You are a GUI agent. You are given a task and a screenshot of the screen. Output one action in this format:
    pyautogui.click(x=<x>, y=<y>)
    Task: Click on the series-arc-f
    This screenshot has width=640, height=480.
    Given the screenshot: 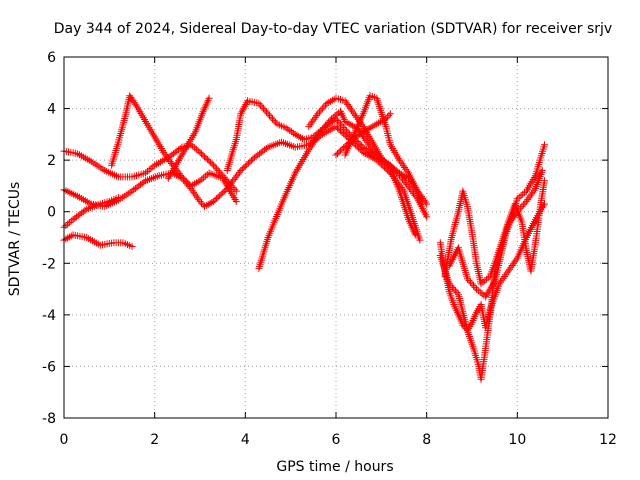 What is the action you would take?
    pyautogui.click(x=188, y=138)
    